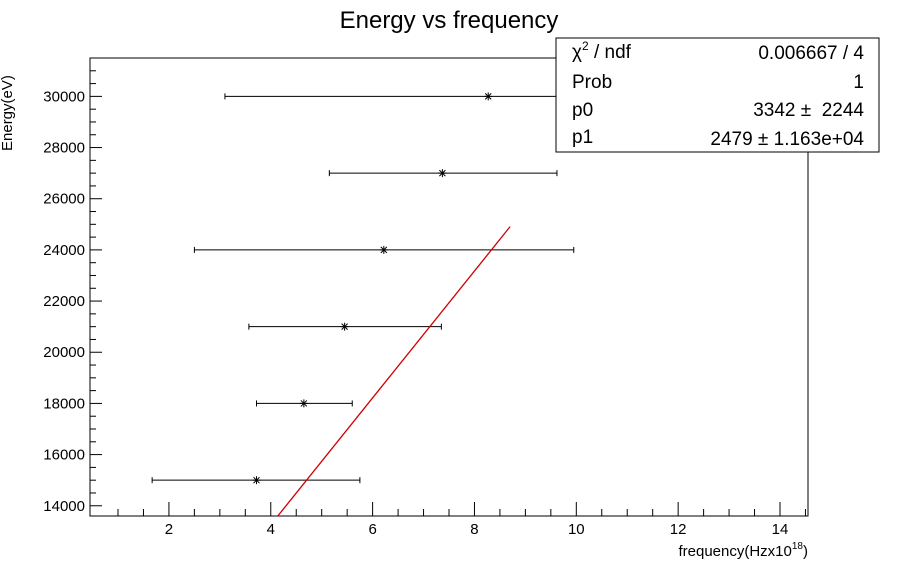 Image resolution: width=898 pixels, height=574 pixels. I want to click on x-tick-label: 8, so click(474, 529).